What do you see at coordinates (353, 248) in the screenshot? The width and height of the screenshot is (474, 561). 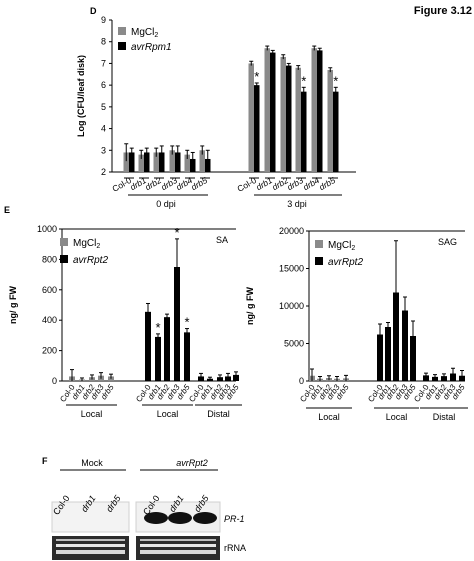 I see `e2-legend-subscript: 2` at bounding box center [353, 248].